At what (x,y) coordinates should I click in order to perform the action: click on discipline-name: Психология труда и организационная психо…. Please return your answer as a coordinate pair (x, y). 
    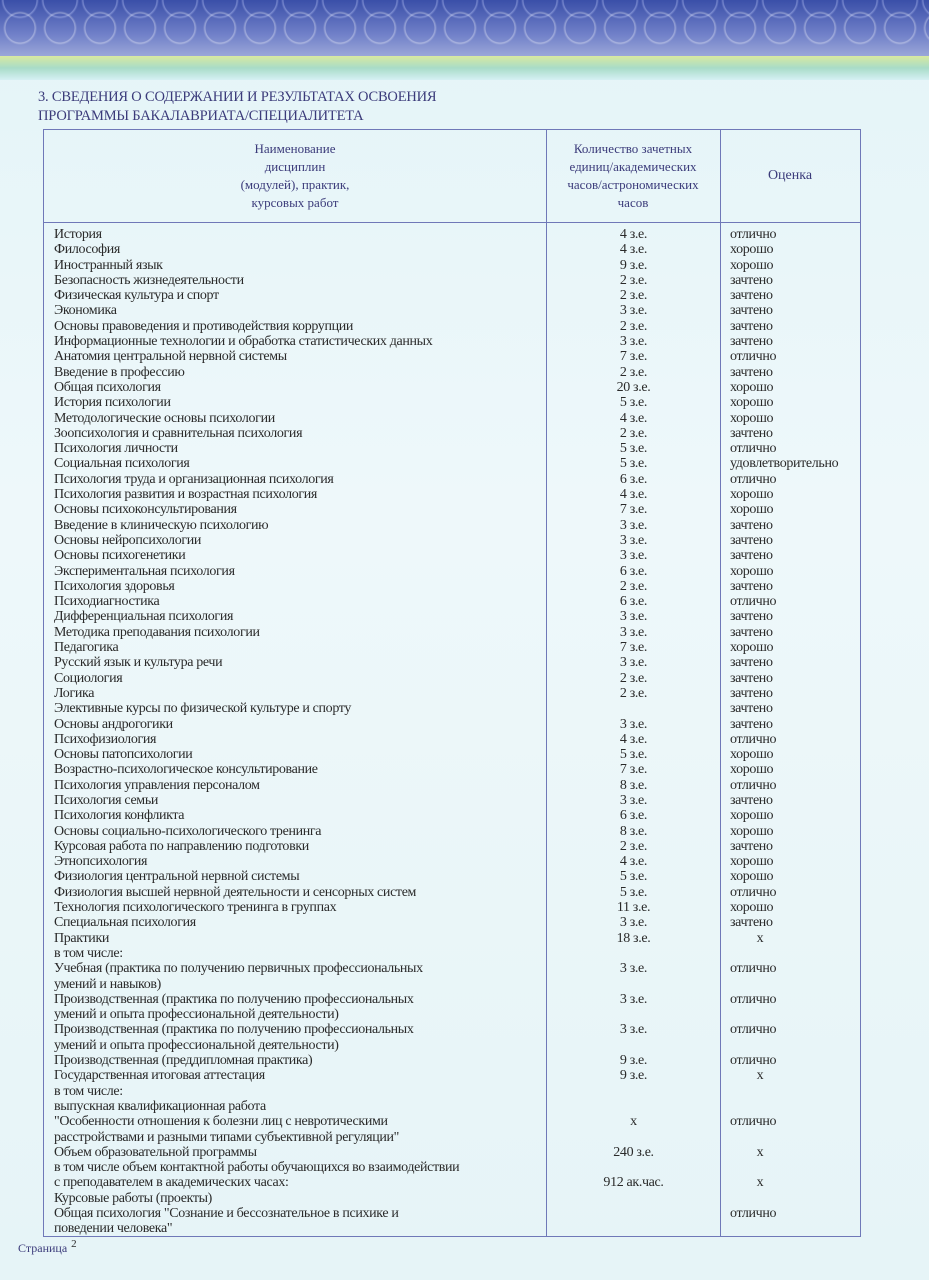
    Looking at the image, I should click on (194, 479).